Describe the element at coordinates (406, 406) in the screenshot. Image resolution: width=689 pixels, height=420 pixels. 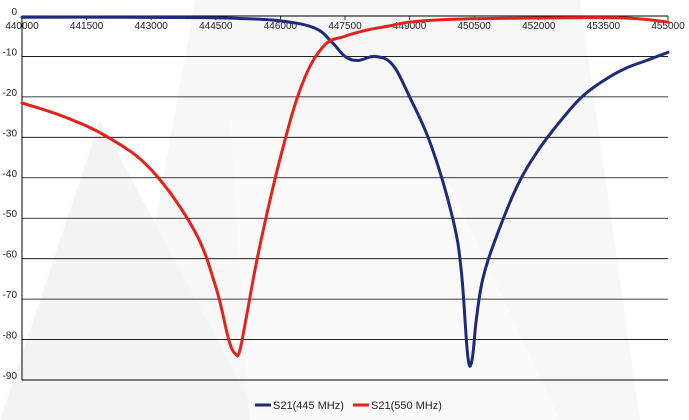
I see `legend-label: S21(550 MHz)` at that location.